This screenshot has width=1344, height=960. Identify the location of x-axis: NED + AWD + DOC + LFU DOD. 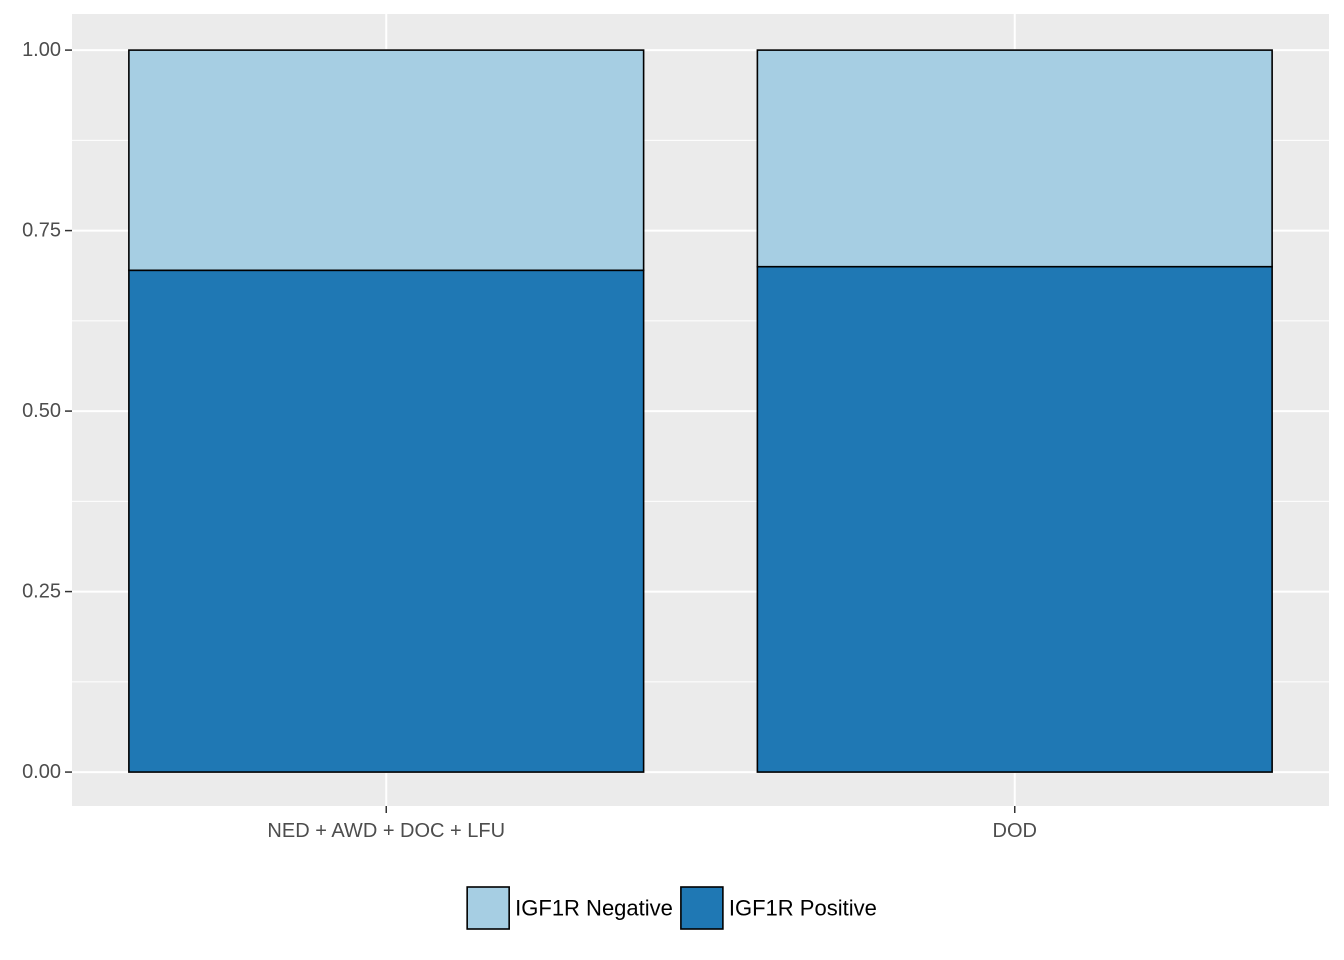
(652, 824).